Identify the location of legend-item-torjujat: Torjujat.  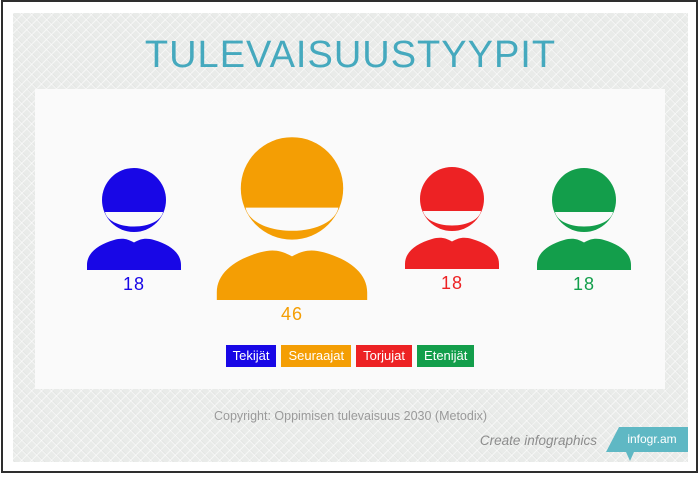
(384, 356).